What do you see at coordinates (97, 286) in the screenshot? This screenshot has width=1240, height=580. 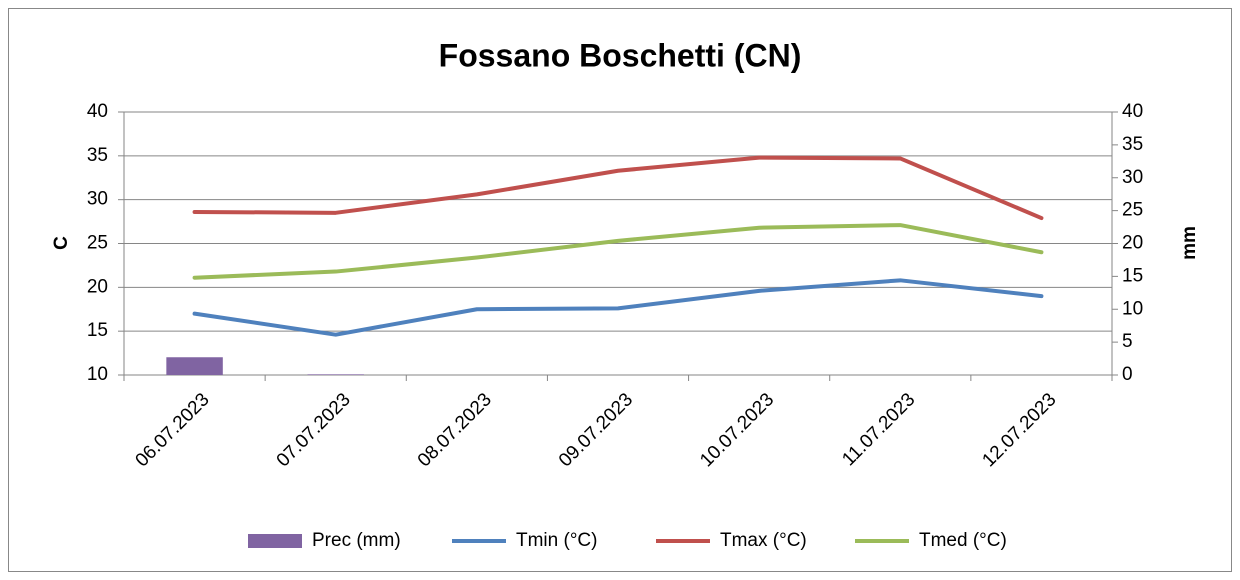 I see `y-tick-label: 20` at bounding box center [97, 286].